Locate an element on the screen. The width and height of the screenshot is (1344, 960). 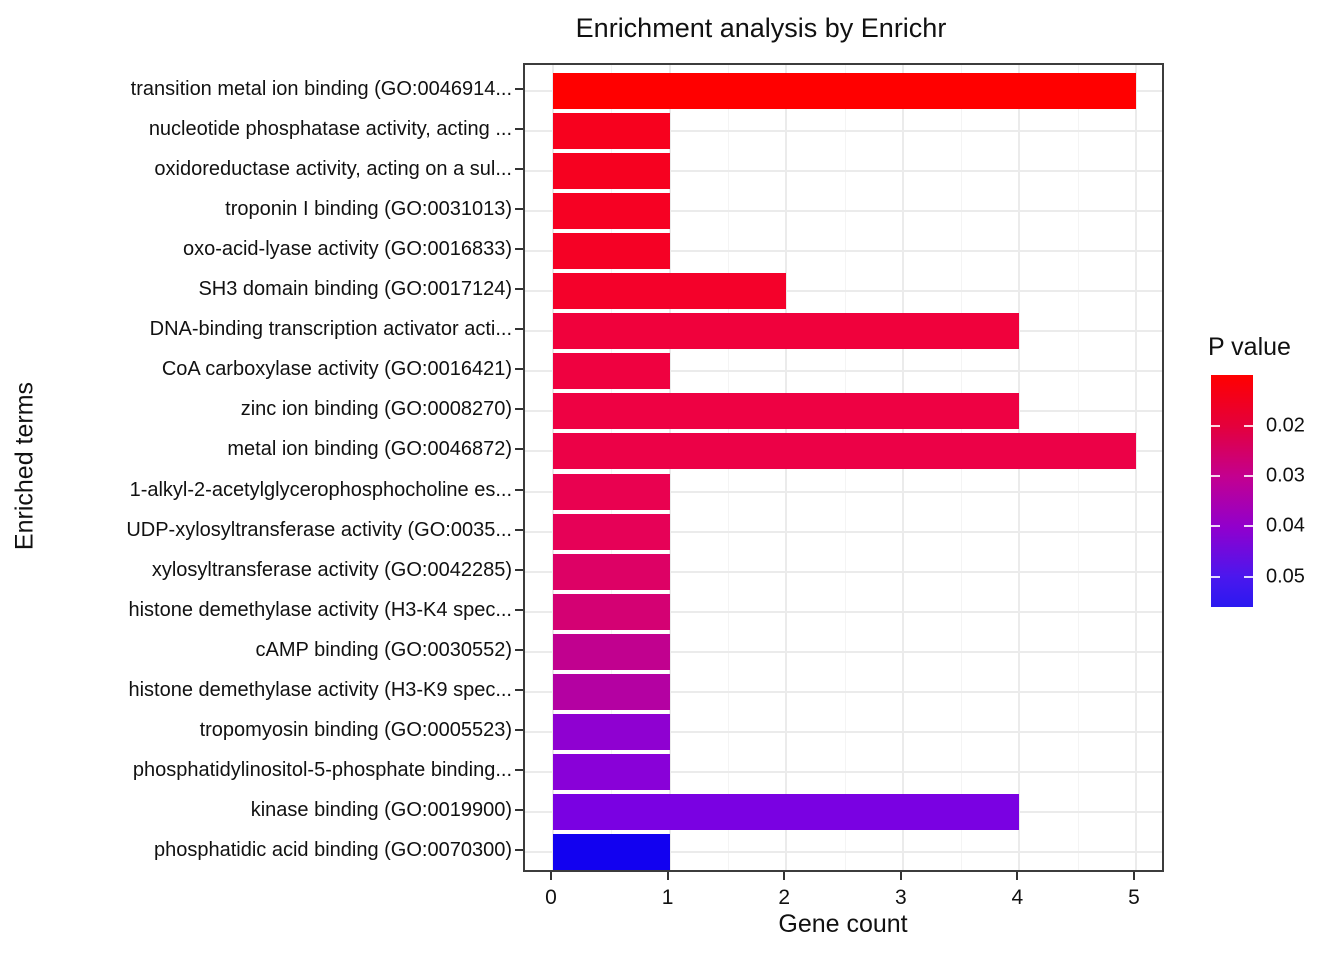
legend-gradient is located at coordinates (1232, 491).